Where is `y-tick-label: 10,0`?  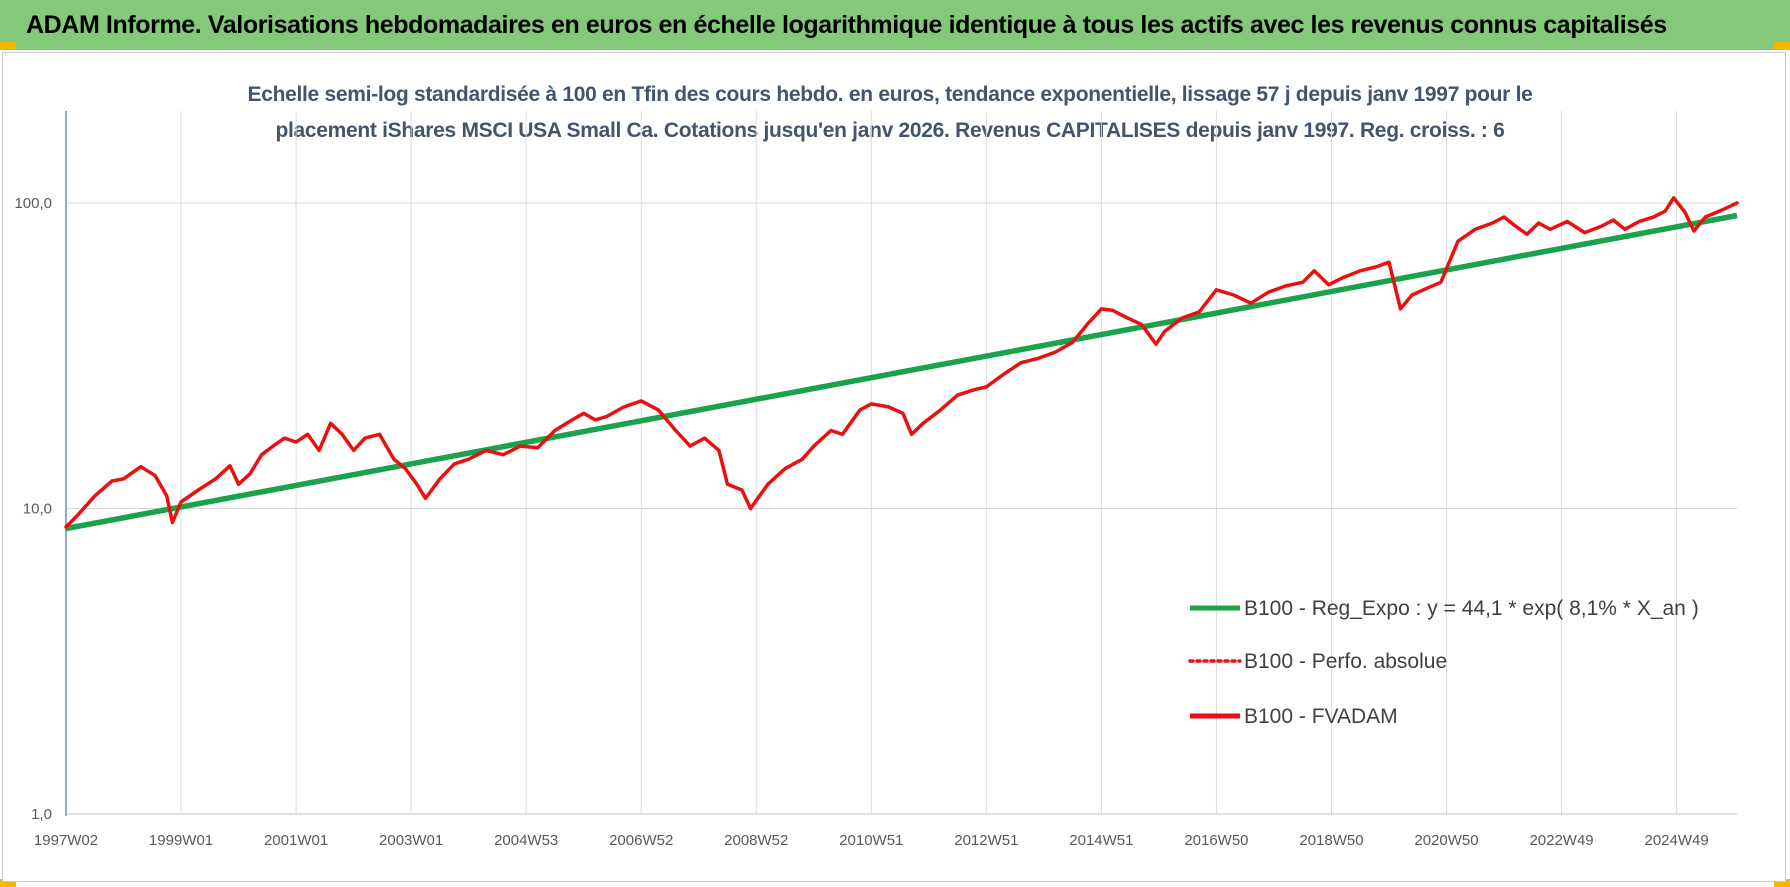
y-tick-label: 10,0 is located at coordinates (37, 509).